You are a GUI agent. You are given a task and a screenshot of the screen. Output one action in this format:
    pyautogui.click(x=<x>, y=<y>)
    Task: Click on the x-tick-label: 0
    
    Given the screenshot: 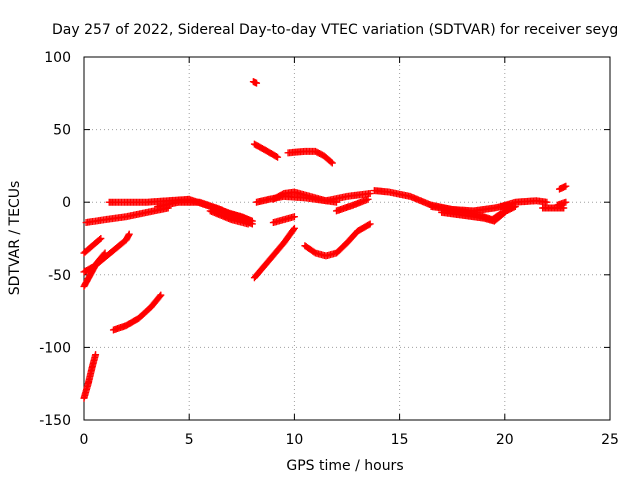 What is the action you would take?
    pyautogui.click(x=84, y=440)
    